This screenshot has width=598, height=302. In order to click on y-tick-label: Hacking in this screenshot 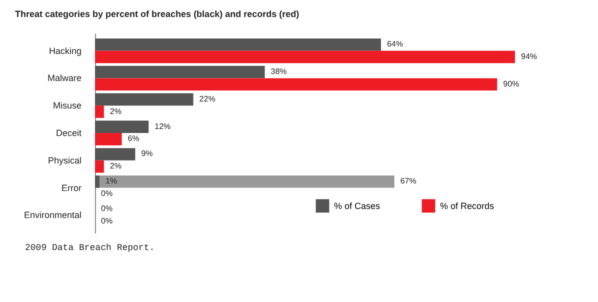, I will do `click(65, 51)`.